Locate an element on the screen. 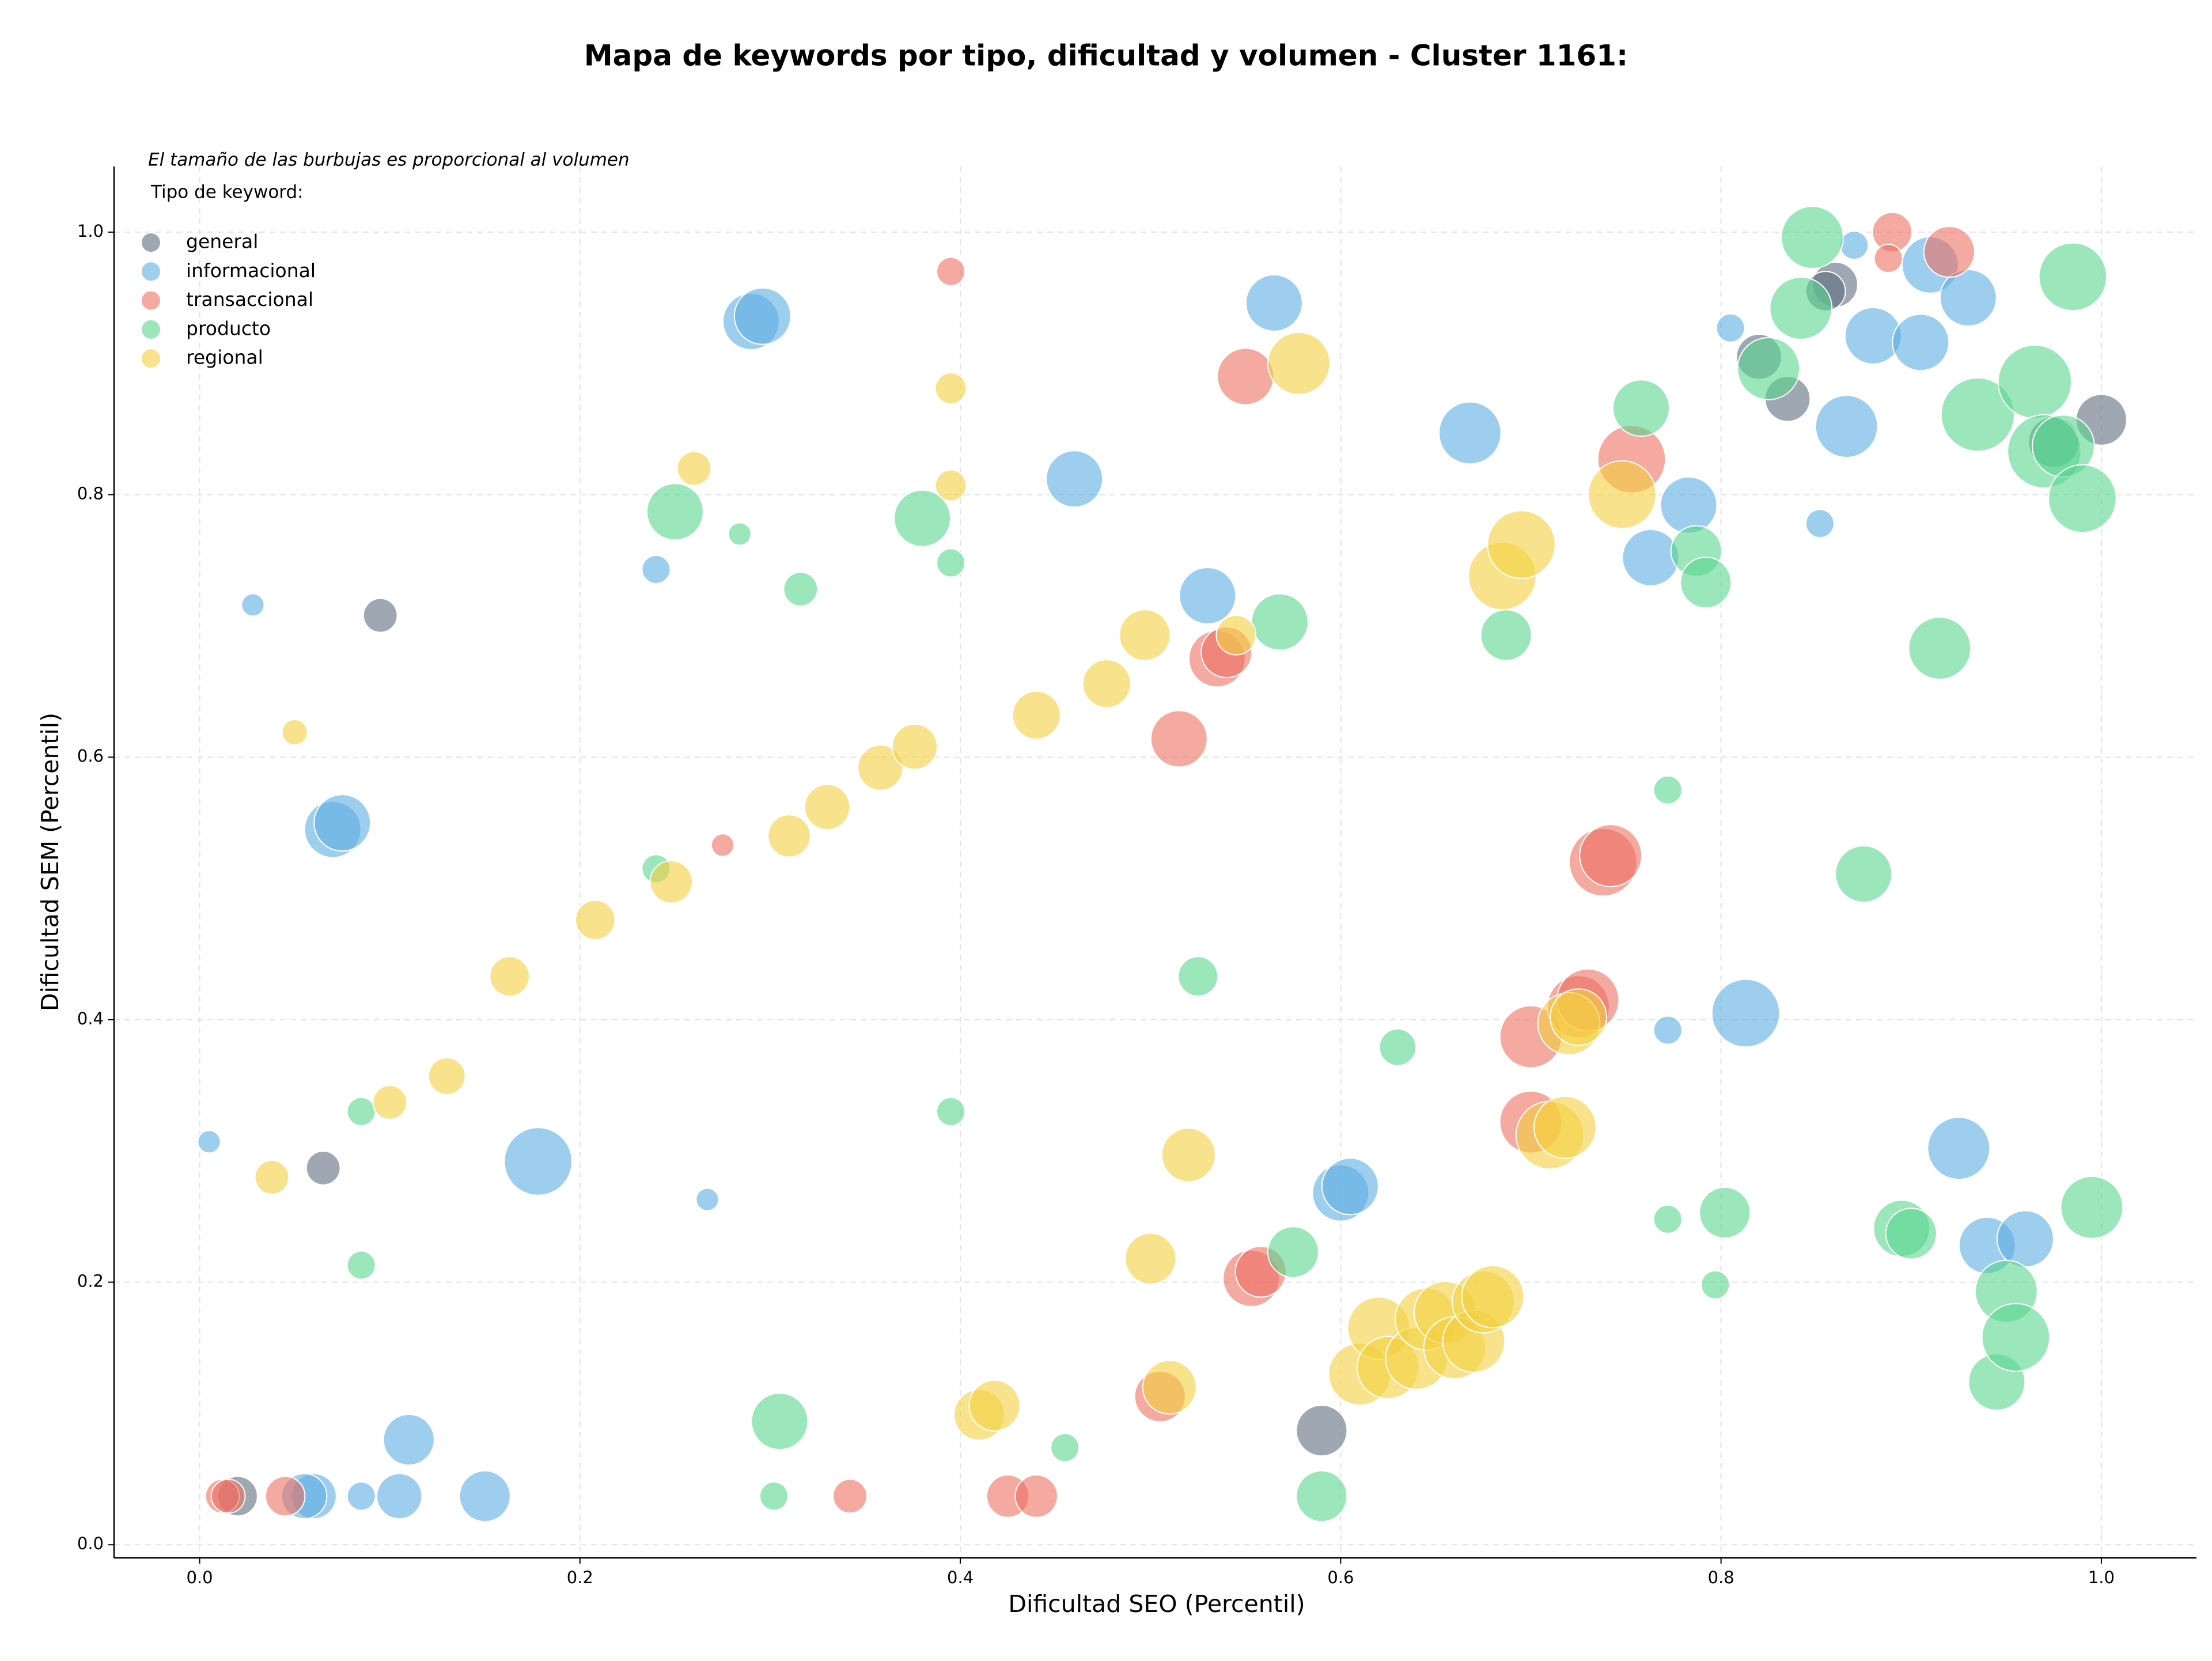 Image resolution: width=2212 pixels, height=1661 pixels. x-axis-label: Dificultad SEO (Percentil) is located at coordinates (1156, 1604).